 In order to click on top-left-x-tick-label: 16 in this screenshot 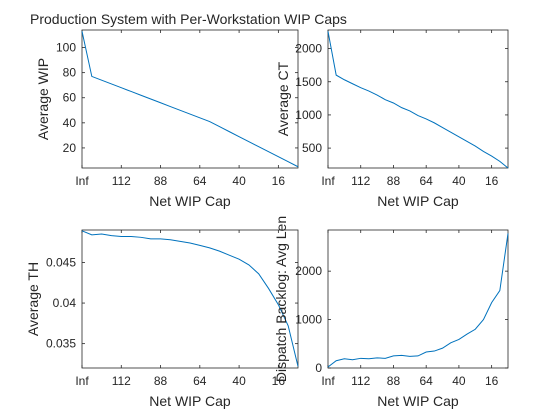, I will do `click(279, 181)`.